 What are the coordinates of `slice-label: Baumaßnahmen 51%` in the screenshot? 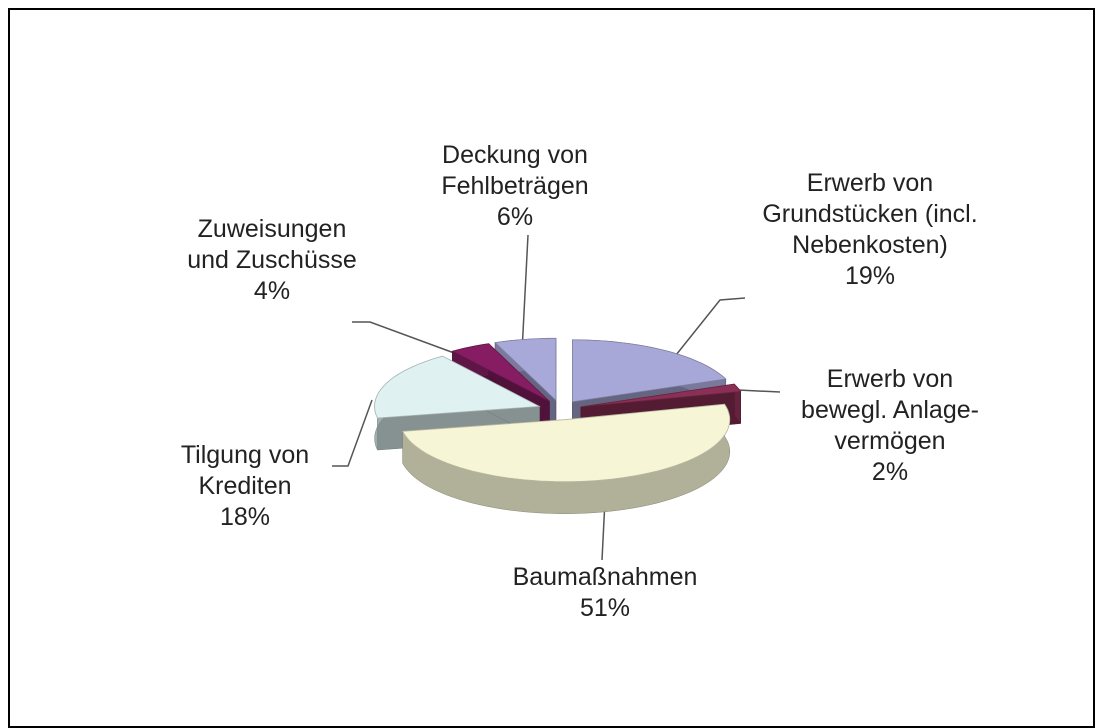 It's located at (605, 593).